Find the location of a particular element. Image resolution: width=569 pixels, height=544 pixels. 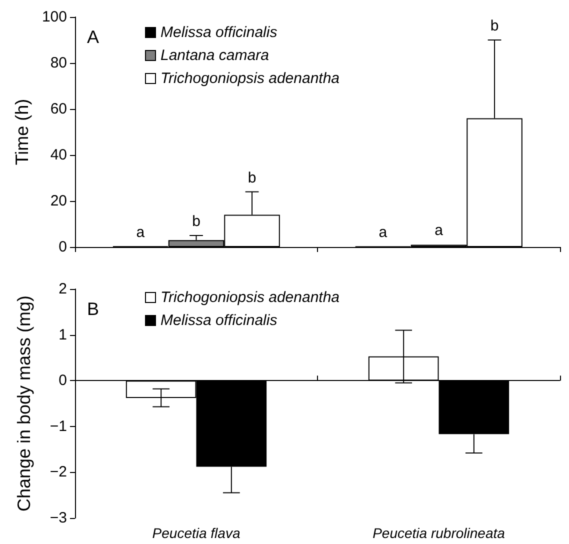

y-tick-label: 20 is located at coordinates (58, 201).